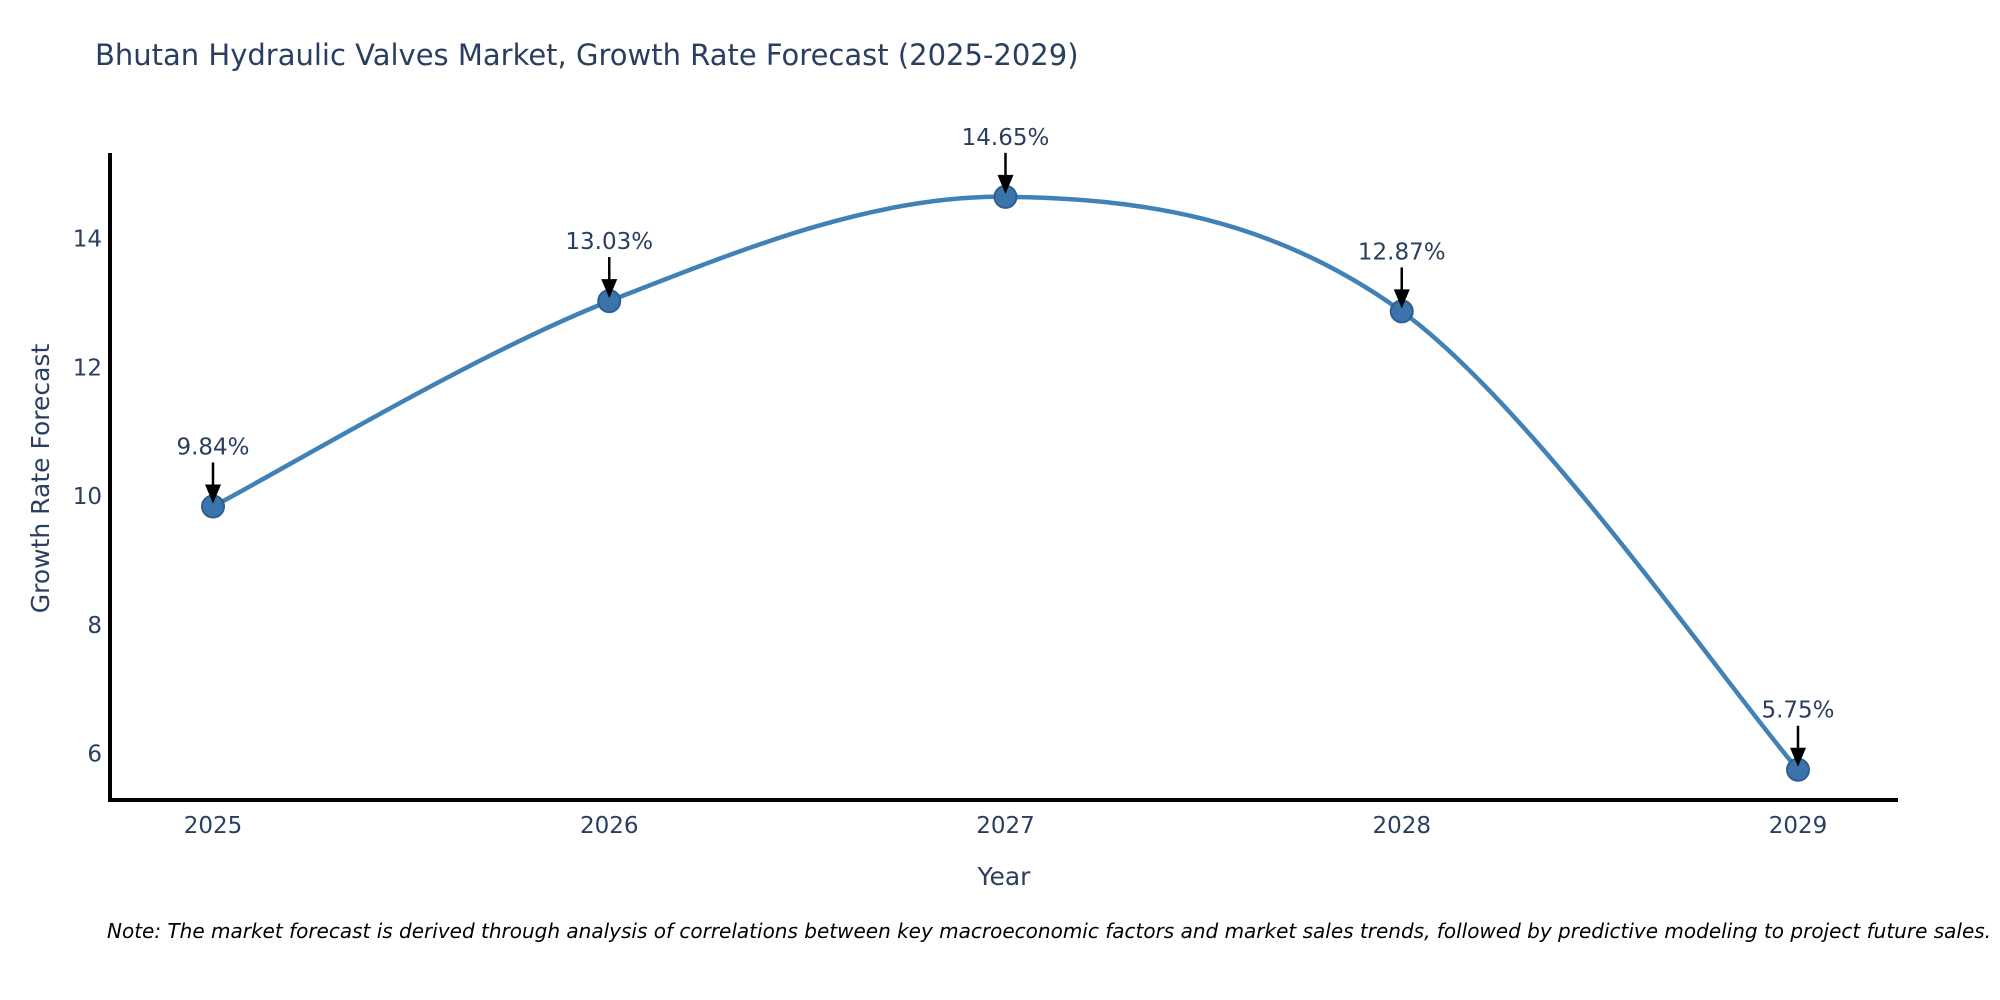 The image size is (2000, 1000). I want to click on x-tick-label: 2026, so click(609, 826).